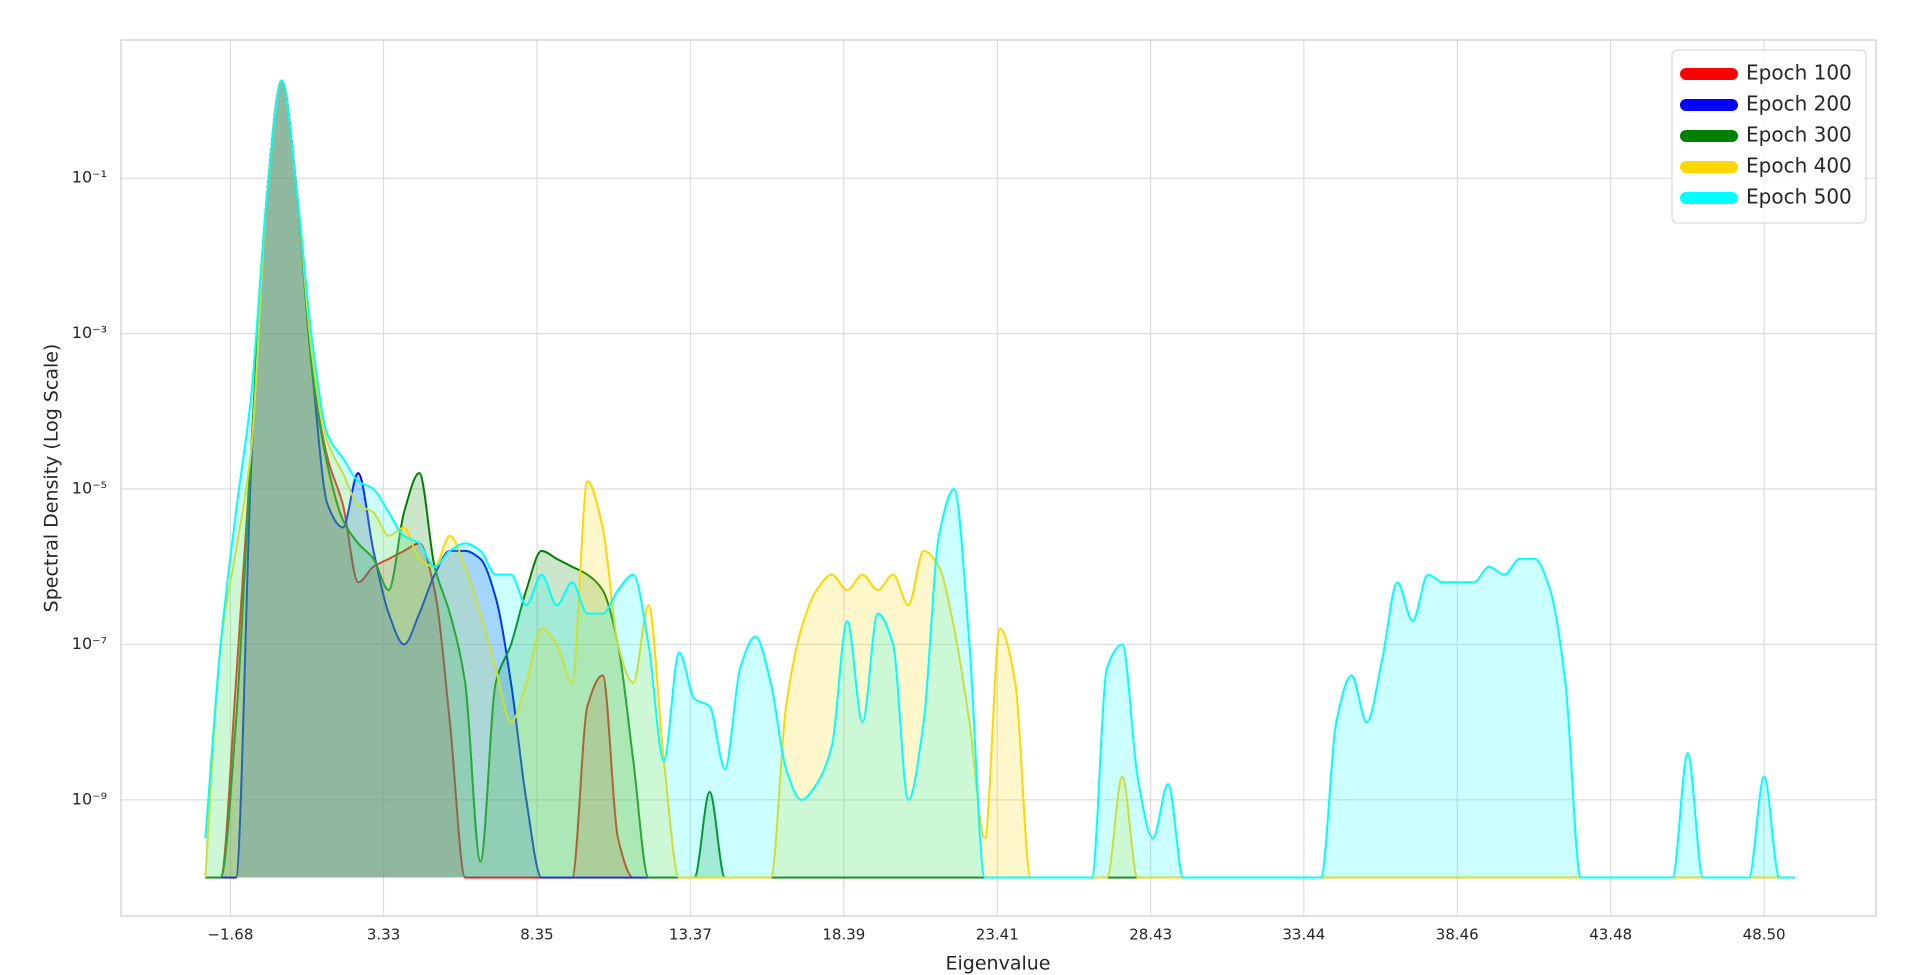  I want to click on x-tick-label: 48.50, so click(1764, 935).